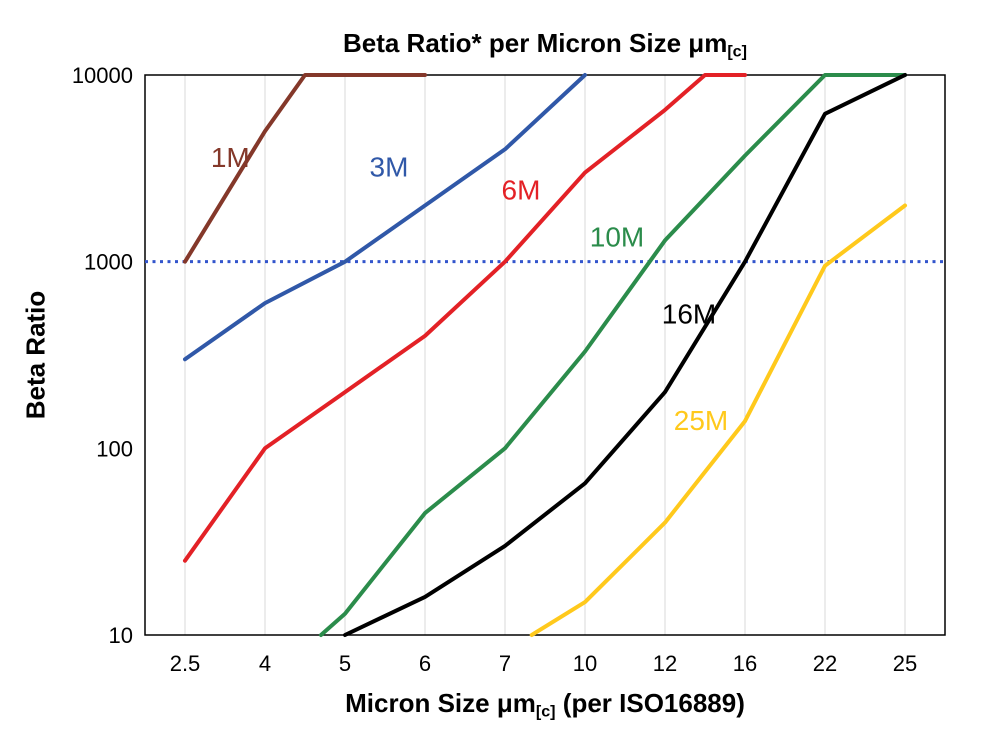 The width and height of the screenshot is (1000, 750). What do you see at coordinates (305, 168) in the screenshot?
I see `series-line-1M` at bounding box center [305, 168].